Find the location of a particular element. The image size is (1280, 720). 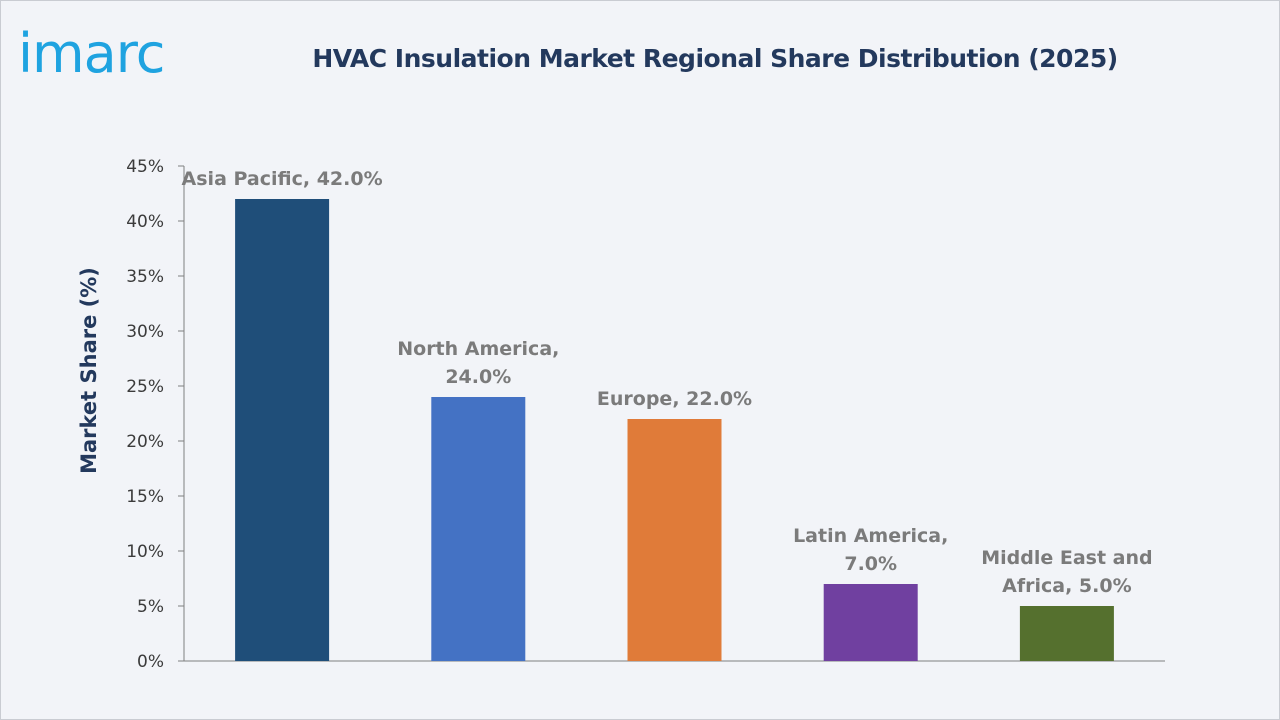

data-label: 24.0% is located at coordinates (478, 377).